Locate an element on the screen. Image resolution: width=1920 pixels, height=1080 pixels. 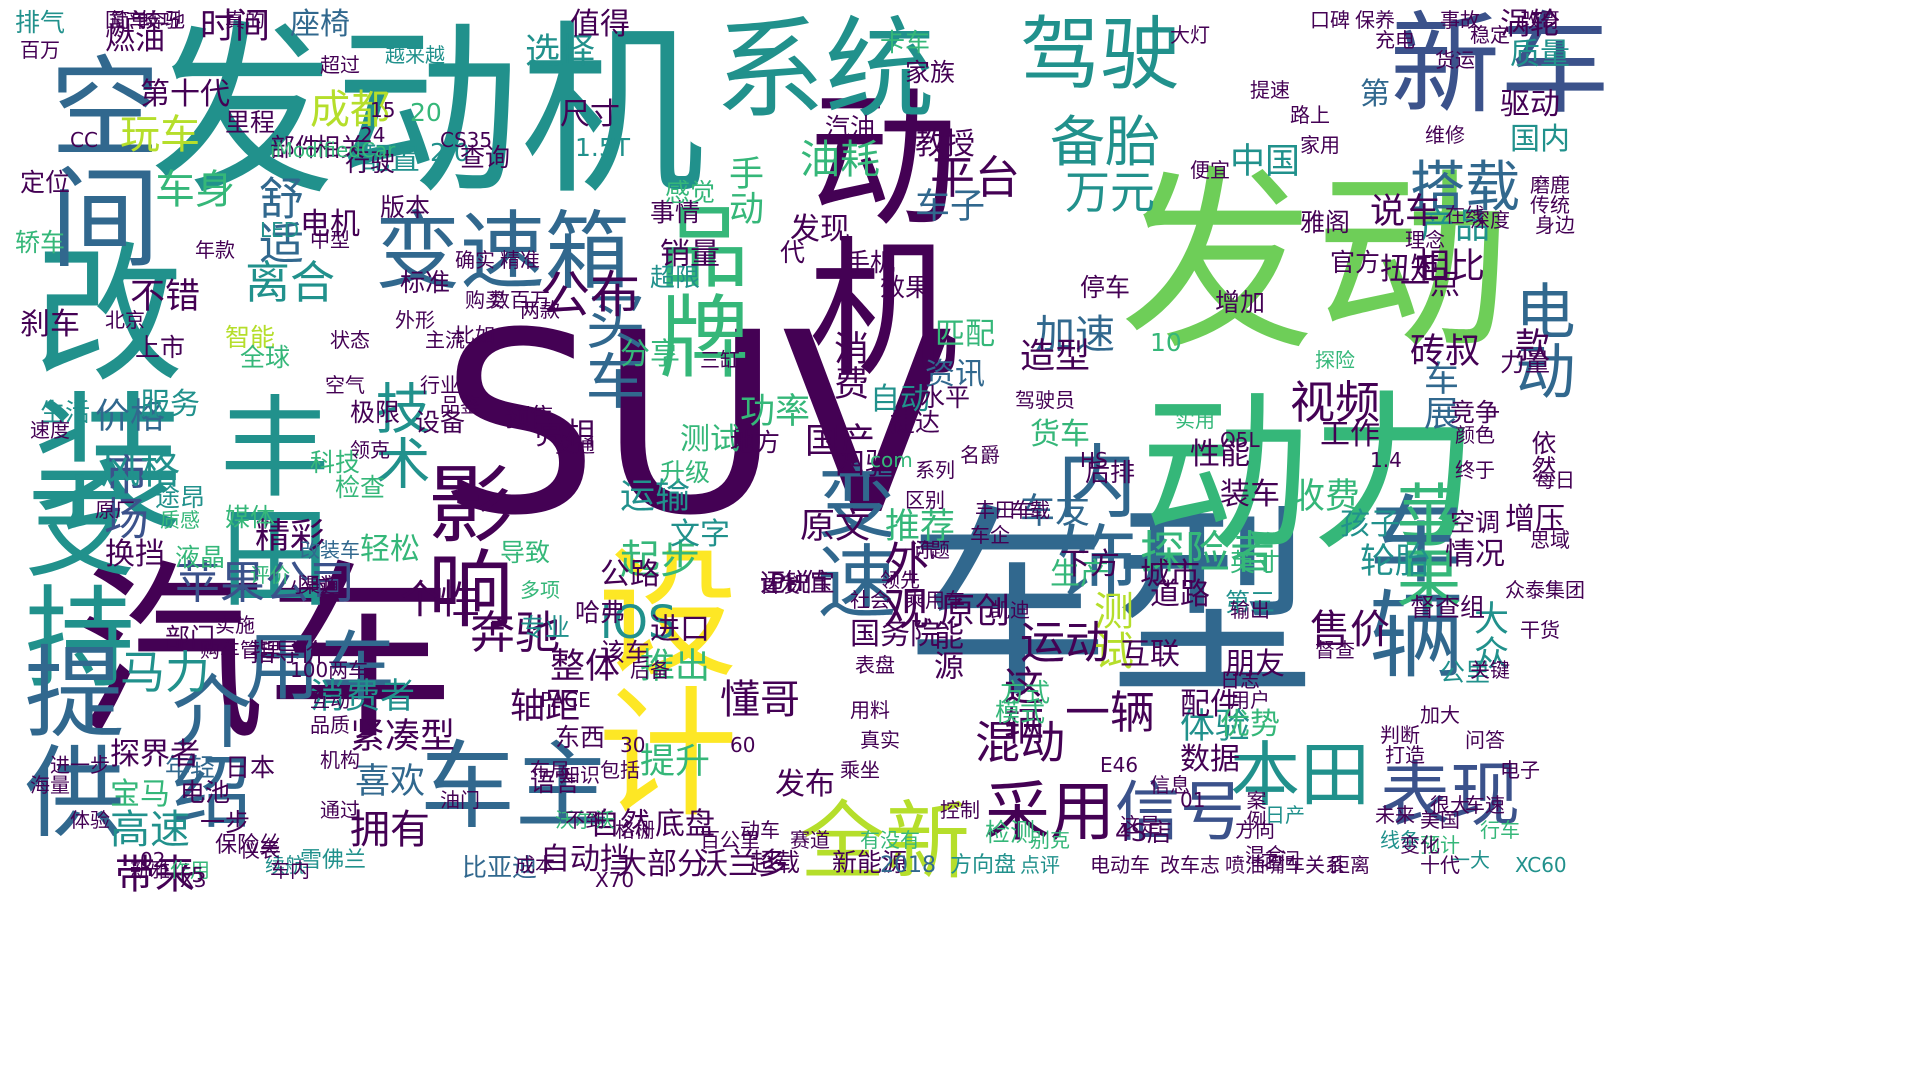
cloud-word: 之间 is located at coordinates (1280, 860).